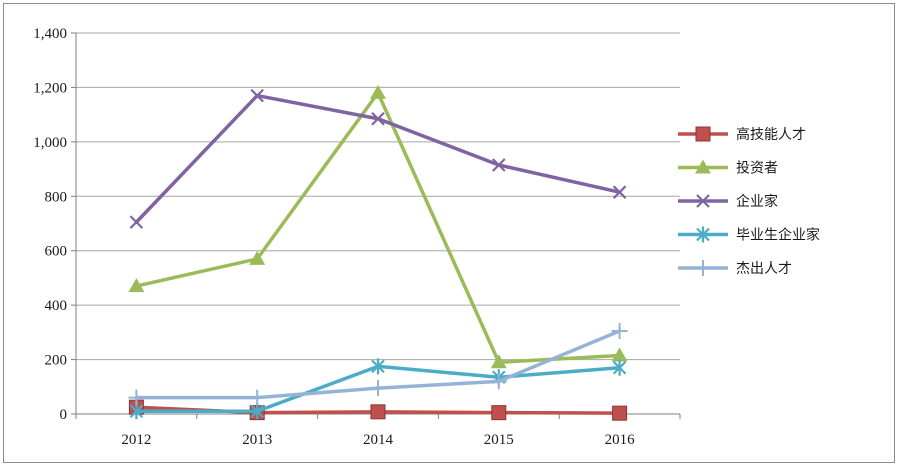  Describe the element at coordinates (728, 168) in the screenshot. I see `legend-item: 投资者` at that location.